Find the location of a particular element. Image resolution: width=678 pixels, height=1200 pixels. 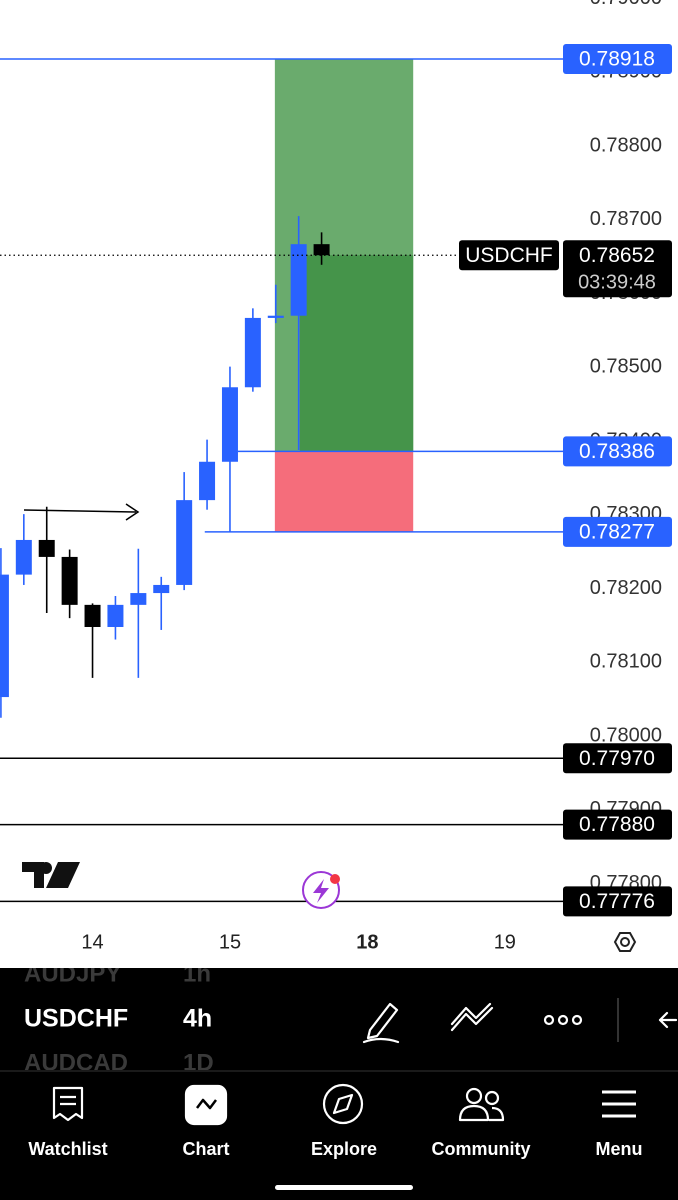

arrow-head is located at coordinates (132, 512).